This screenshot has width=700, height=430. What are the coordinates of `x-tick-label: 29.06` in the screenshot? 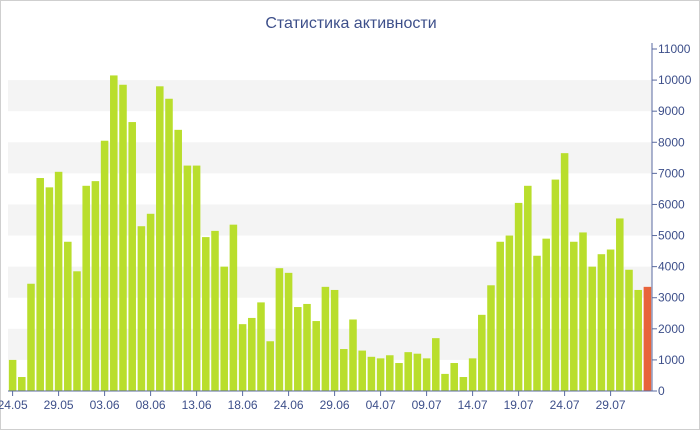 It's located at (335, 405).